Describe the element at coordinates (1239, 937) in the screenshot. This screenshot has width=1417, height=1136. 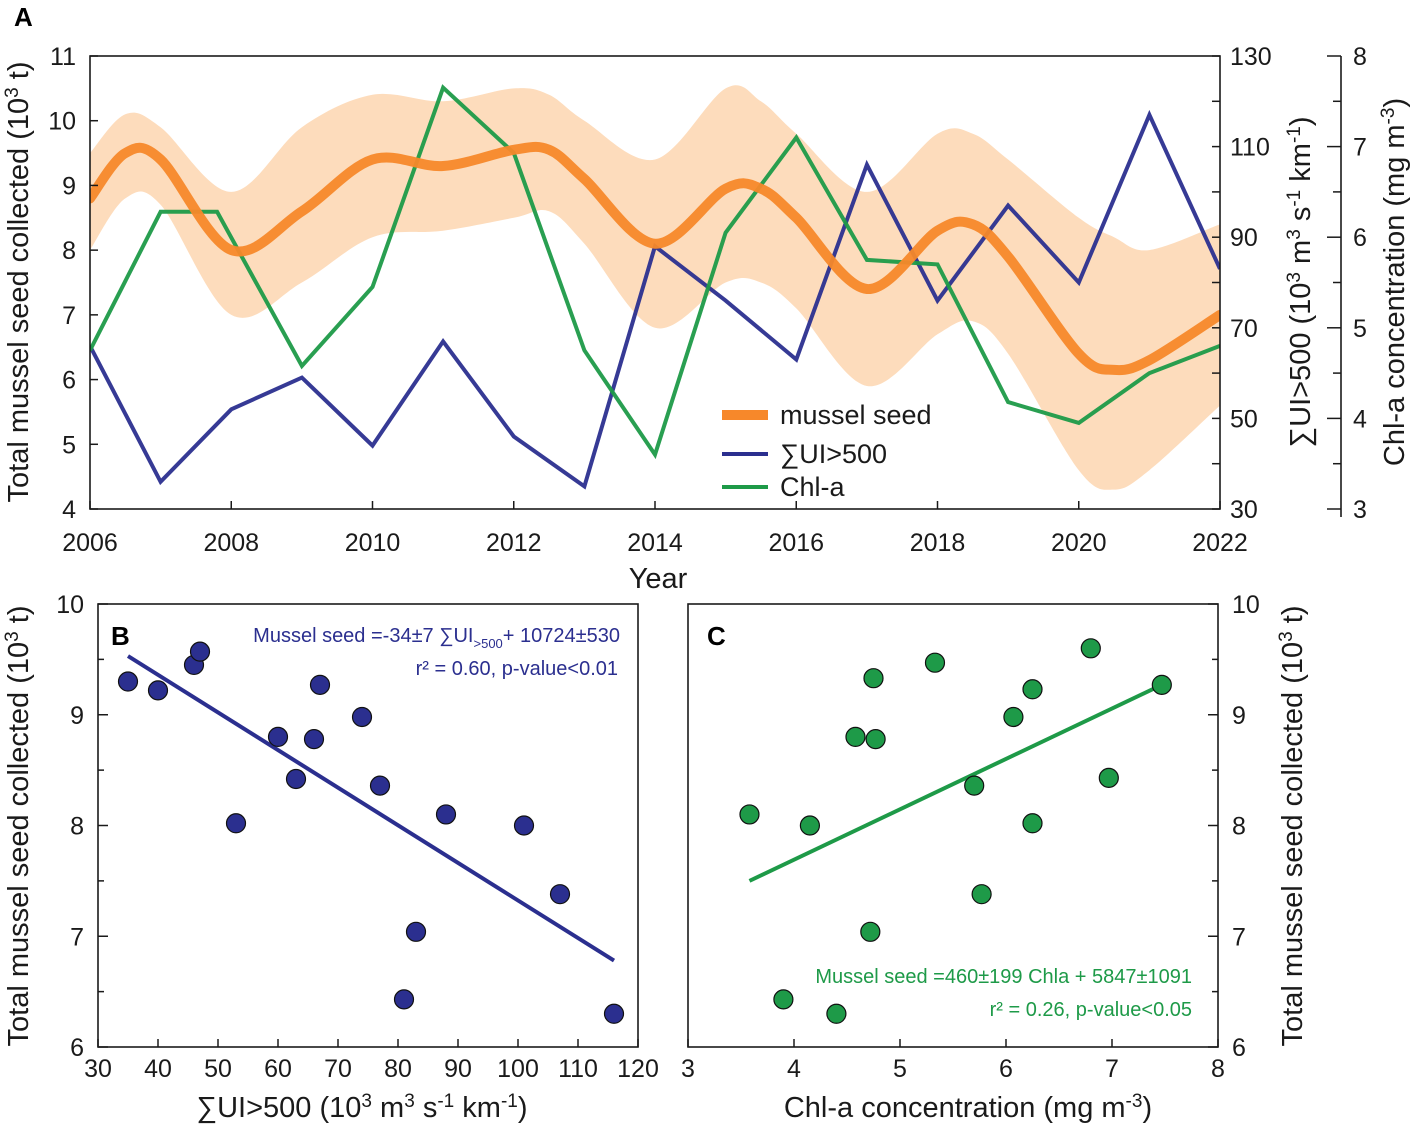
I see `c-ytick-label: 7` at that location.